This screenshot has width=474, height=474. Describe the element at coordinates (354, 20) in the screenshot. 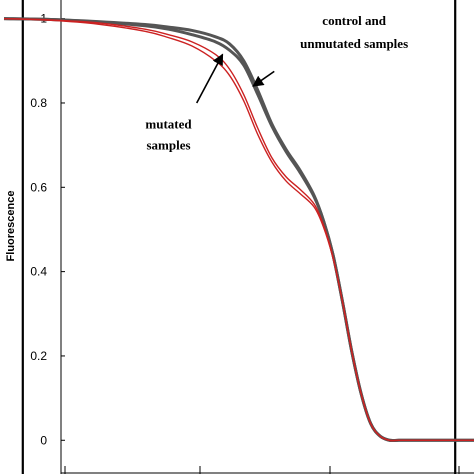

I see `control-annotation-text: control and` at that location.